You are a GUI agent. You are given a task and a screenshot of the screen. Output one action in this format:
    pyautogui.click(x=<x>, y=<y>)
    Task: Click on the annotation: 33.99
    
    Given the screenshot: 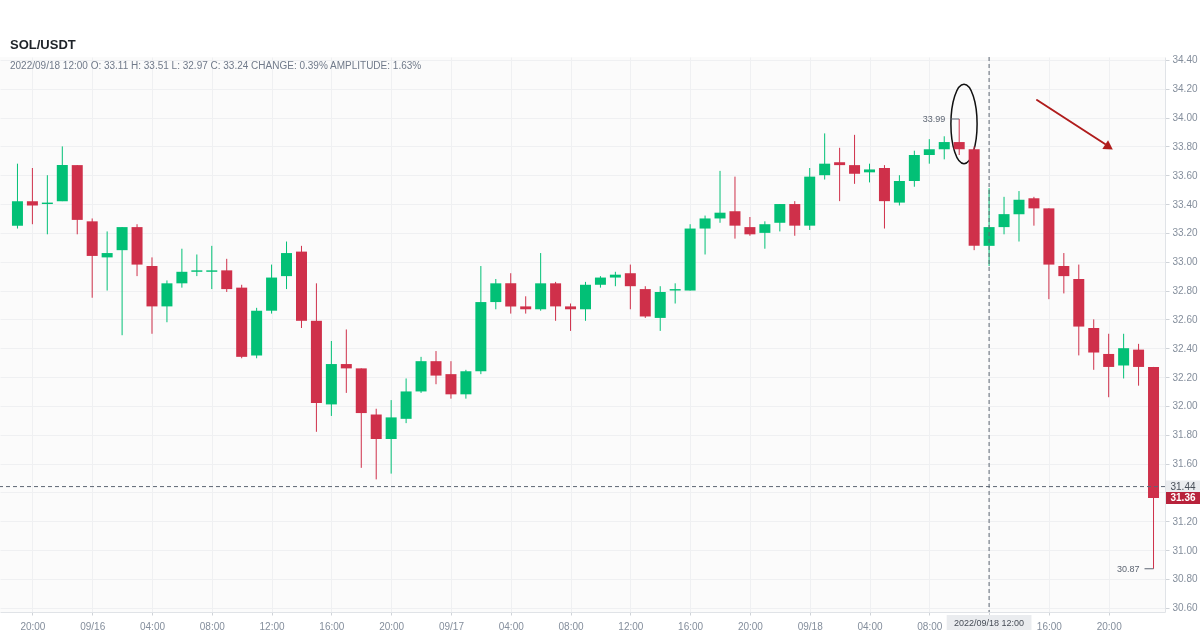 What is the action you would take?
    pyautogui.click(x=934, y=118)
    